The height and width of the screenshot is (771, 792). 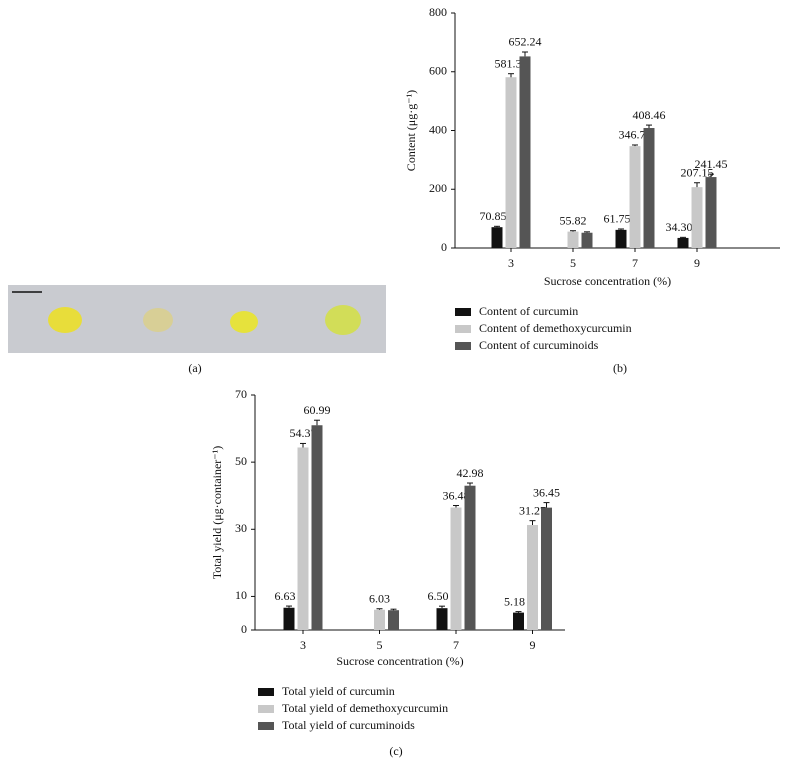 What do you see at coordinates (241, 595) in the screenshot?
I see `y-tick-label: 10` at bounding box center [241, 595].